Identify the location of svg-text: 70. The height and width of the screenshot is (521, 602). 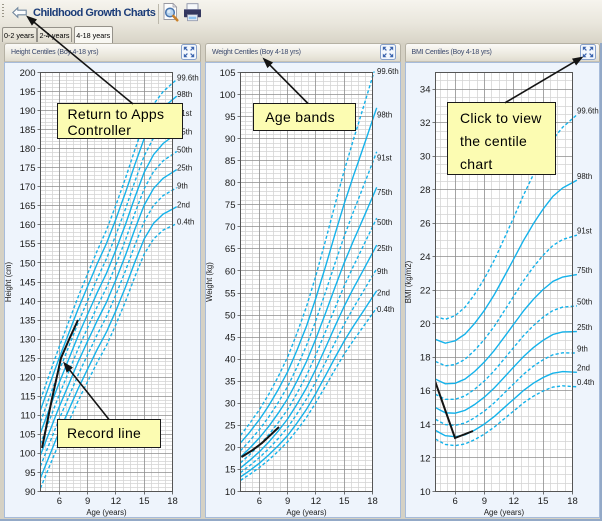
(230, 227).